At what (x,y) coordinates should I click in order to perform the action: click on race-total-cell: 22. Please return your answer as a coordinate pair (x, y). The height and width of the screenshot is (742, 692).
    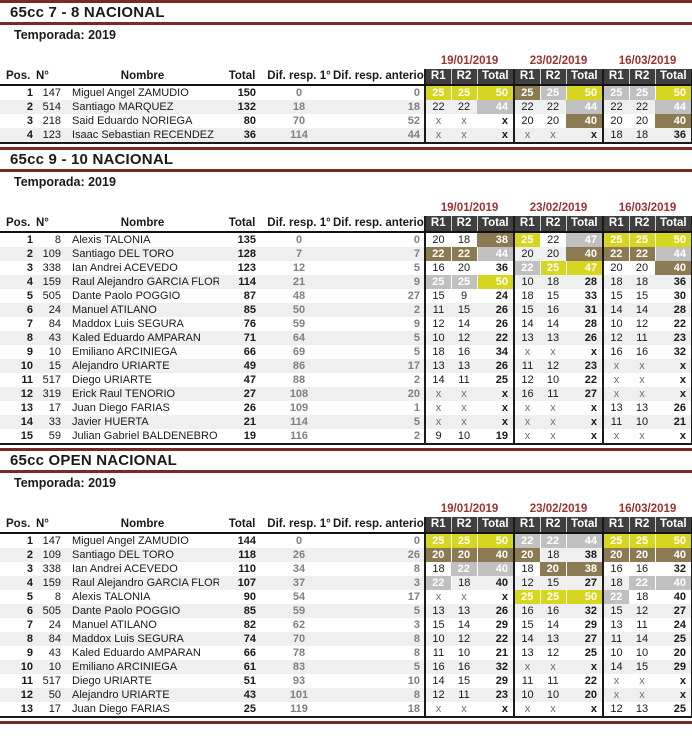
    Looking at the image, I should click on (673, 324).